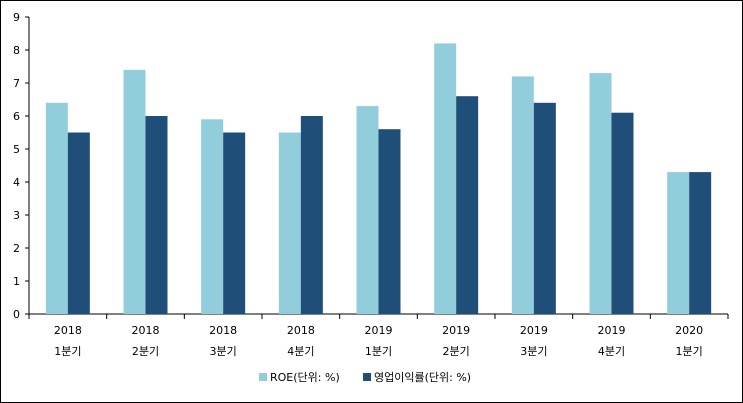  What do you see at coordinates (16, 281) in the screenshot?
I see `y-tick-label: 1` at bounding box center [16, 281].